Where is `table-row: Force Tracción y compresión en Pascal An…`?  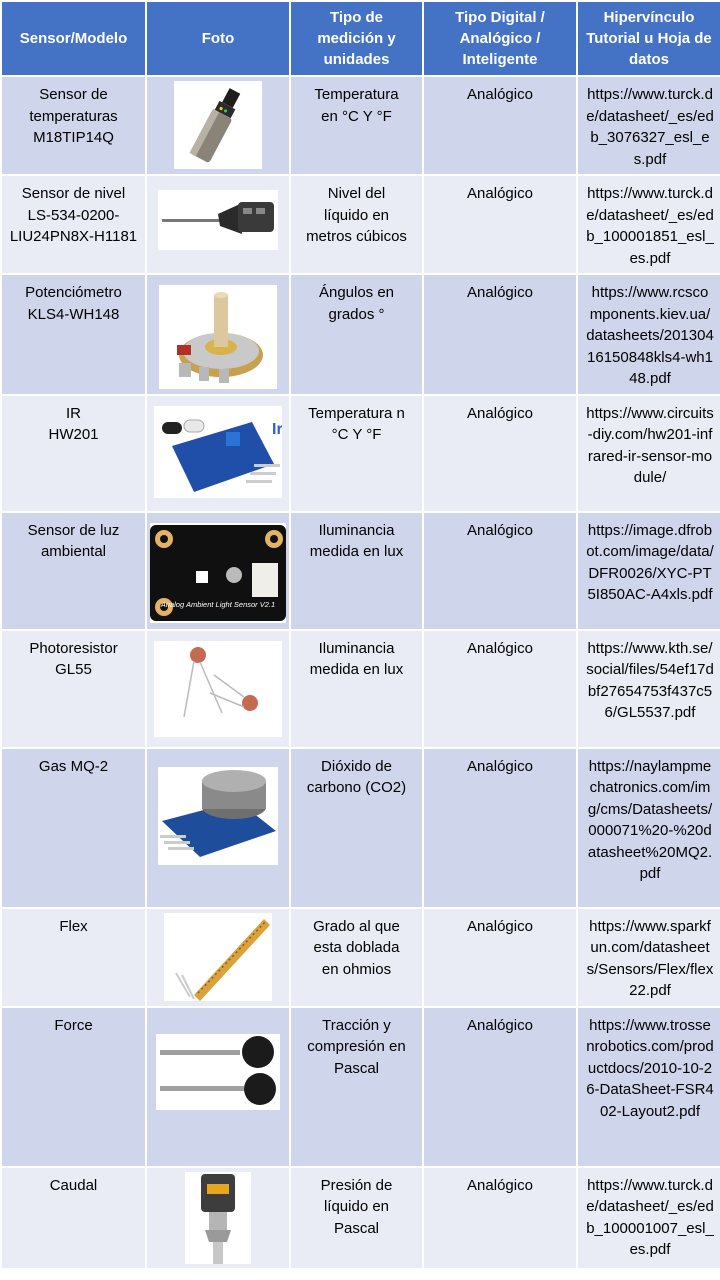
table-row: Force Tracción y compresión en Pascal An… is located at coordinates (360, 1086).